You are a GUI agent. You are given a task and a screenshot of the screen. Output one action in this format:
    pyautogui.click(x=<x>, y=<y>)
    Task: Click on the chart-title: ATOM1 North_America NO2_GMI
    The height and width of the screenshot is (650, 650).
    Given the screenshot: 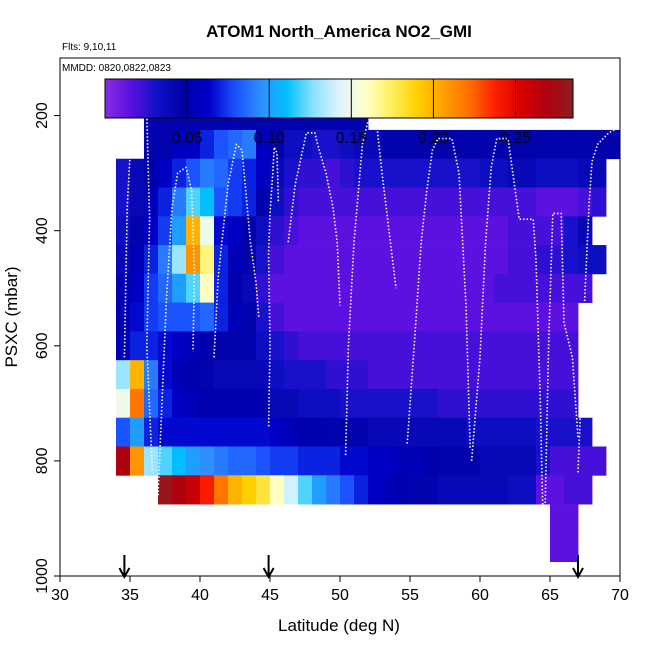 What is the action you would take?
    pyautogui.click(x=339, y=31)
    